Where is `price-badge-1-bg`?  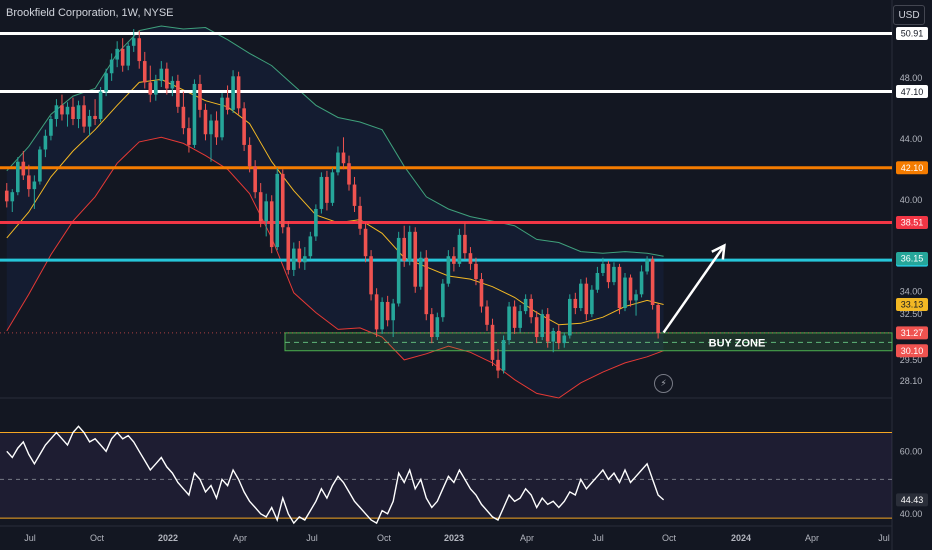
price-badge-1-bg is located at coordinates (912, 258).